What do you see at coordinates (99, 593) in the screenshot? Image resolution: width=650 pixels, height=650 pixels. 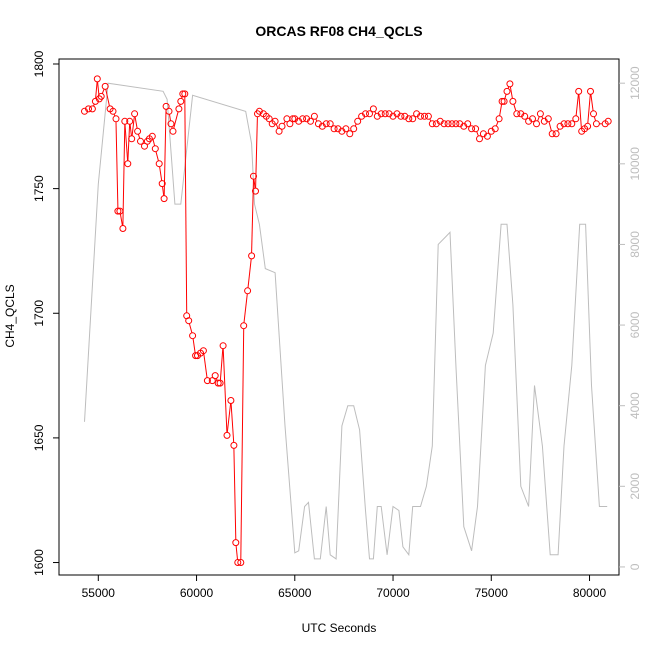 I see `x-tick-label: 55000` at bounding box center [99, 593].